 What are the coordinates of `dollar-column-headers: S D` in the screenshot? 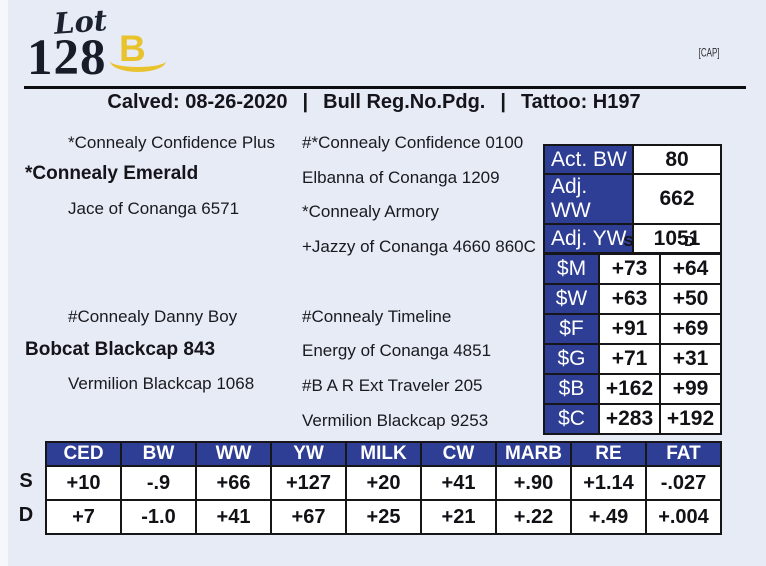 It's located at (631, 241).